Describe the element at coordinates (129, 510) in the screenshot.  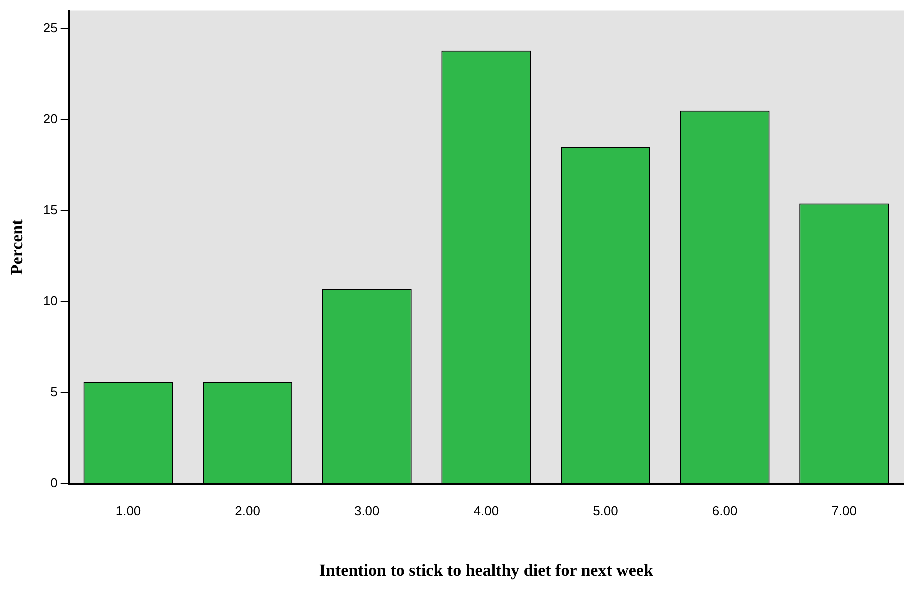
I see `x-tick-label: 1.00` at that location.